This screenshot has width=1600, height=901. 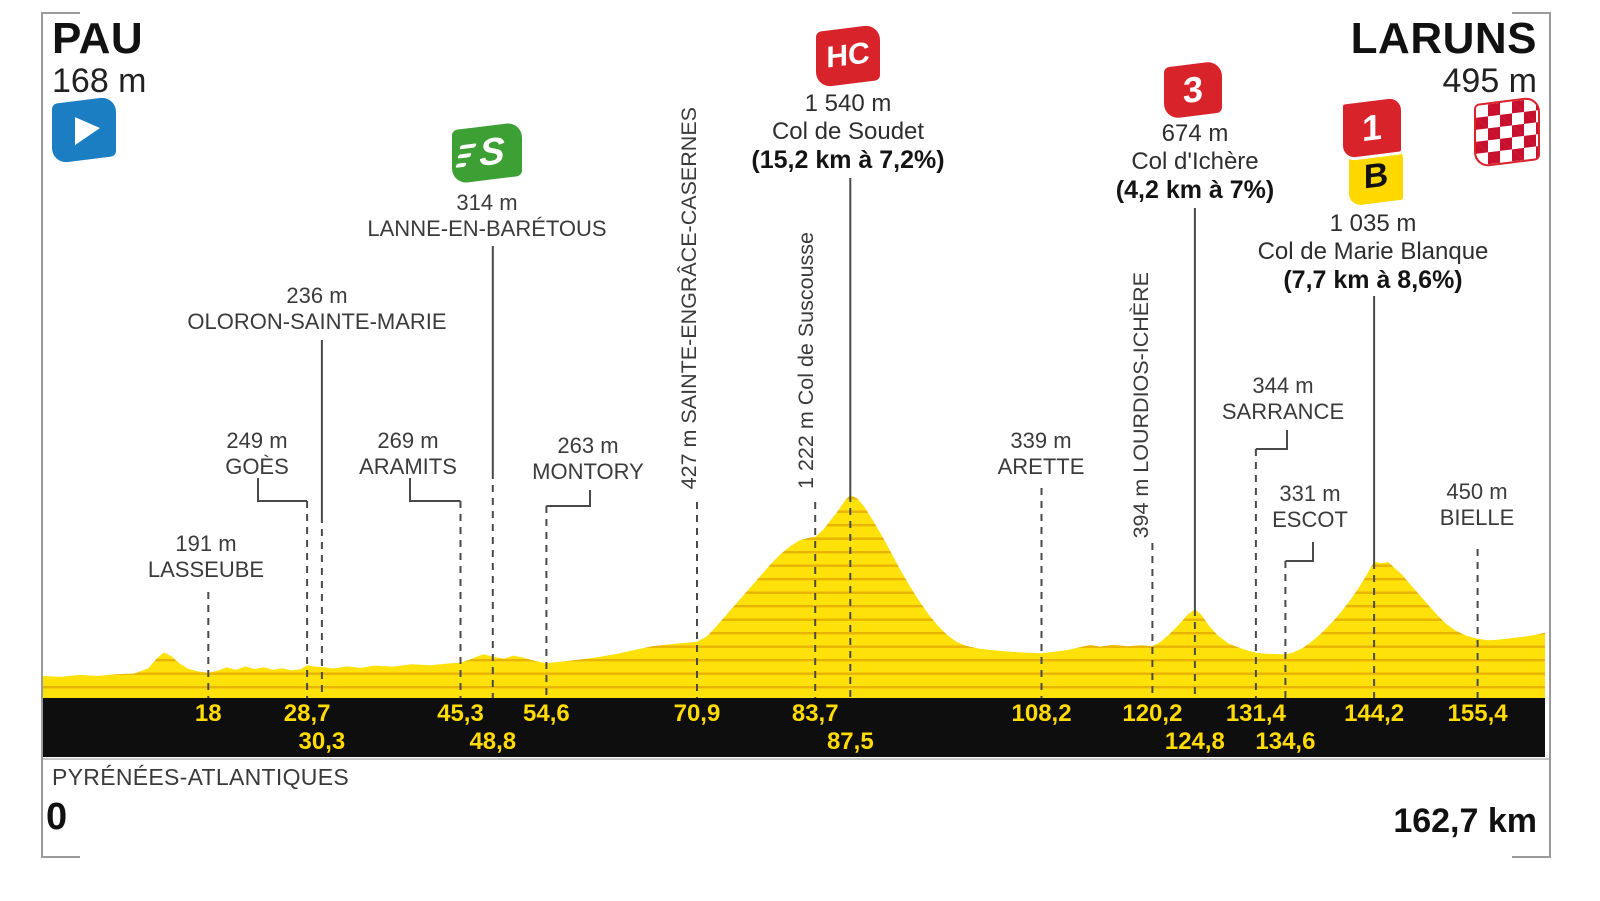 I want to click on poi-elevation: 269 m, so click(x=408, y=440).